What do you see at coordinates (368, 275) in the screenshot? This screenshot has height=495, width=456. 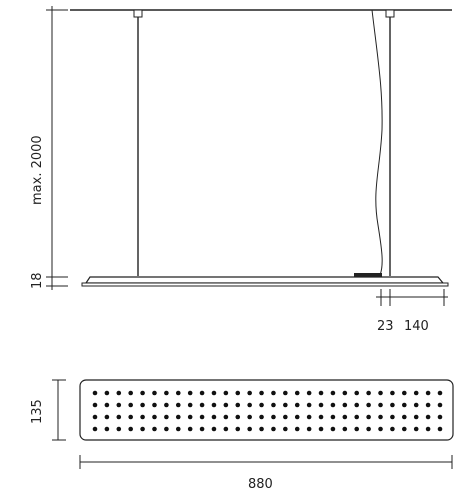 I see `cord-connector` at bounding box center [368, 275].